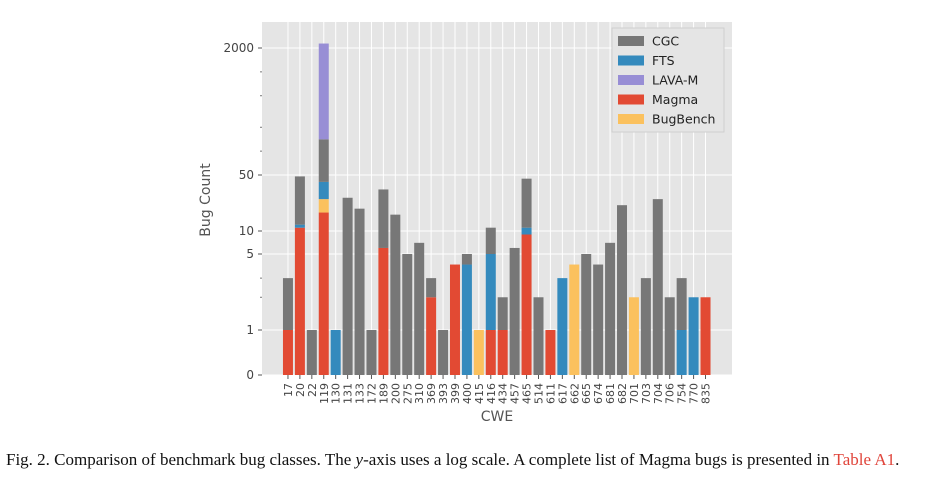 The width and height of the screenshot is (943, 504). I want to click on x-tick-label: 275, so click(407, 393).